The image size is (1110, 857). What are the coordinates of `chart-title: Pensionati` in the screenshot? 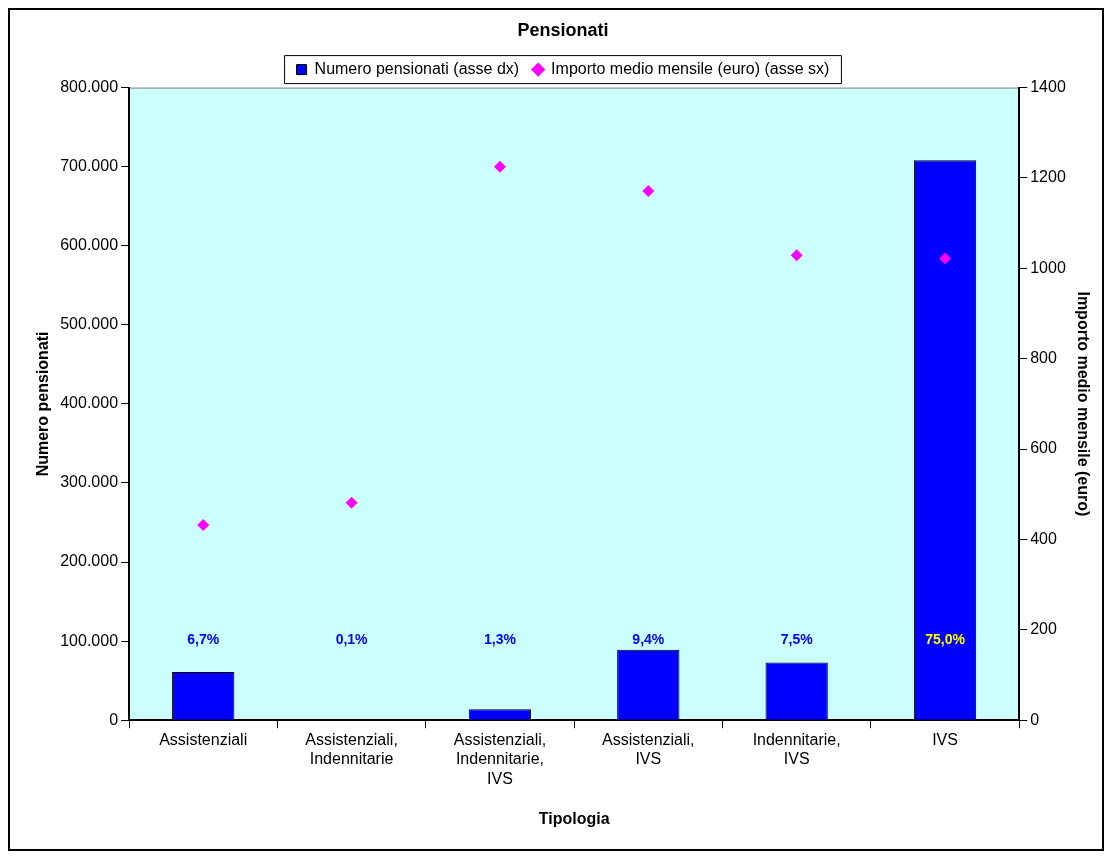 It's located at (563, 29).